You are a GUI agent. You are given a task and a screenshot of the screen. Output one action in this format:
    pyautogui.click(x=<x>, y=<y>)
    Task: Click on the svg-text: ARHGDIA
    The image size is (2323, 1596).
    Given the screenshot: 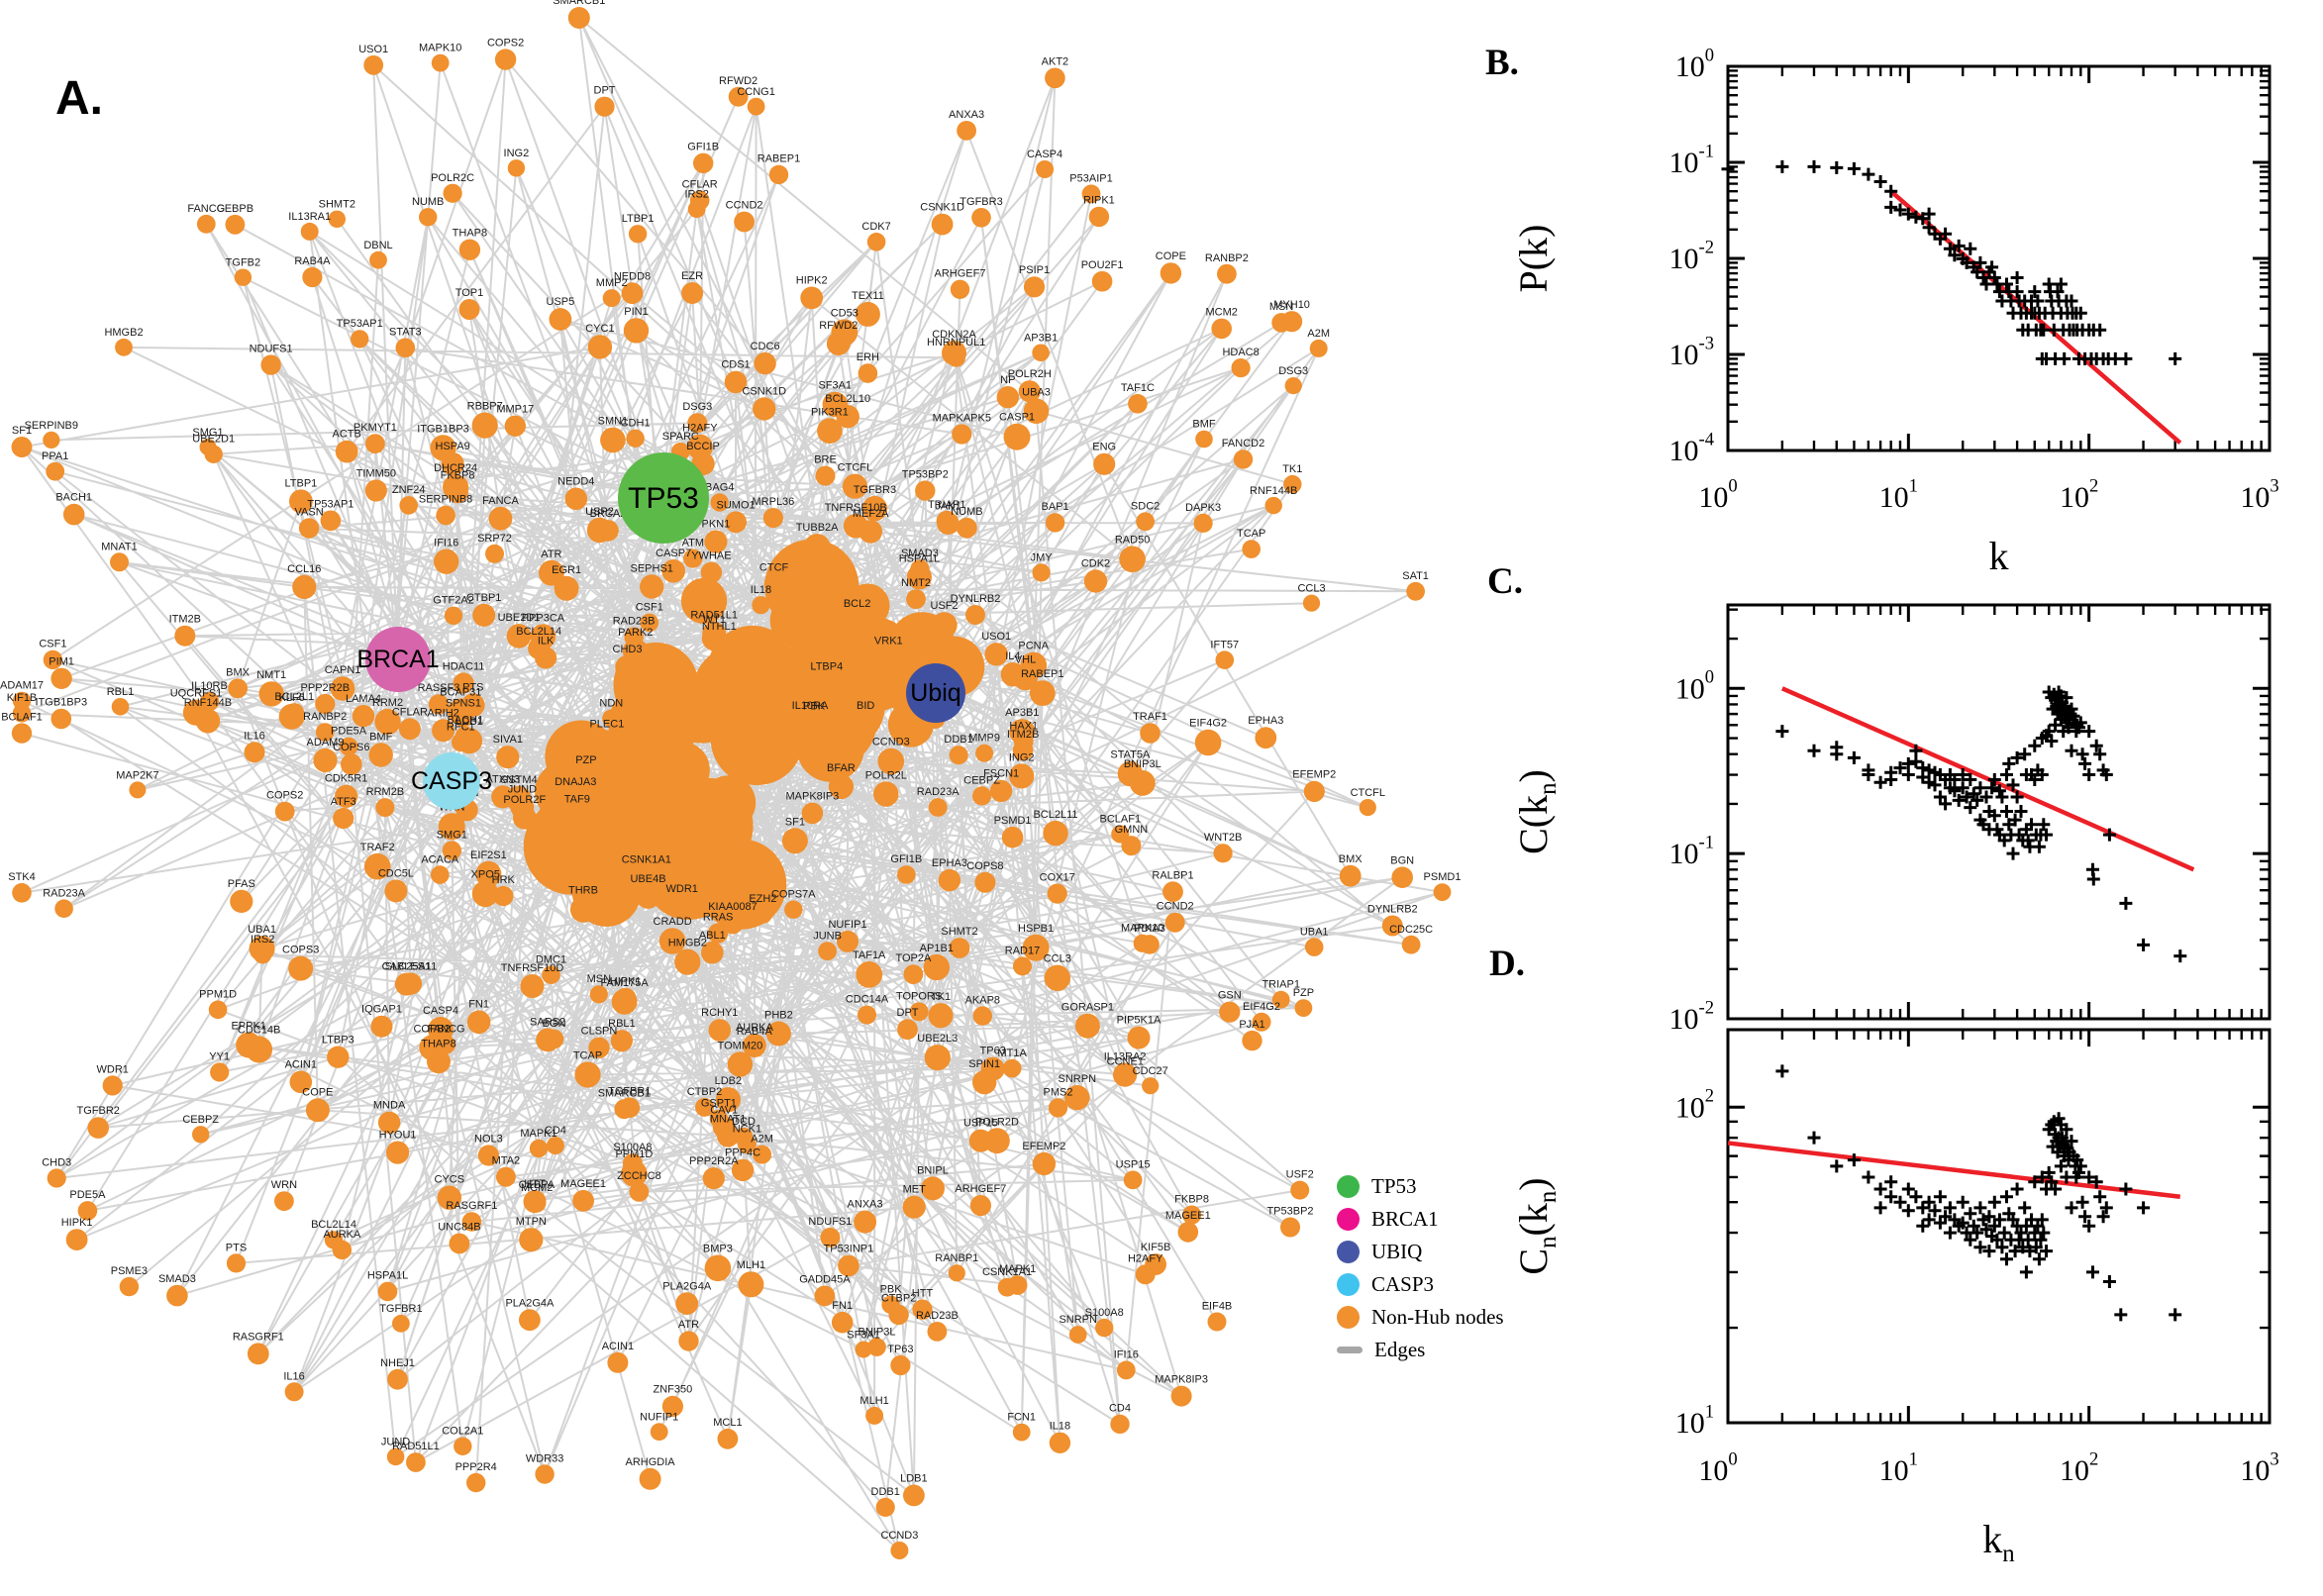 What is the action you would take?
    pyautogui.click(x=651, y=1462)
    